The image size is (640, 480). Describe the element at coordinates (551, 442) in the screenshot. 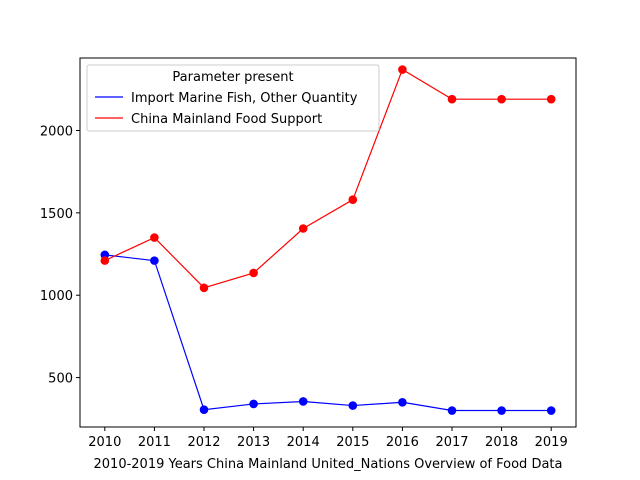

I see `x-tick-label: 2019` at that location.